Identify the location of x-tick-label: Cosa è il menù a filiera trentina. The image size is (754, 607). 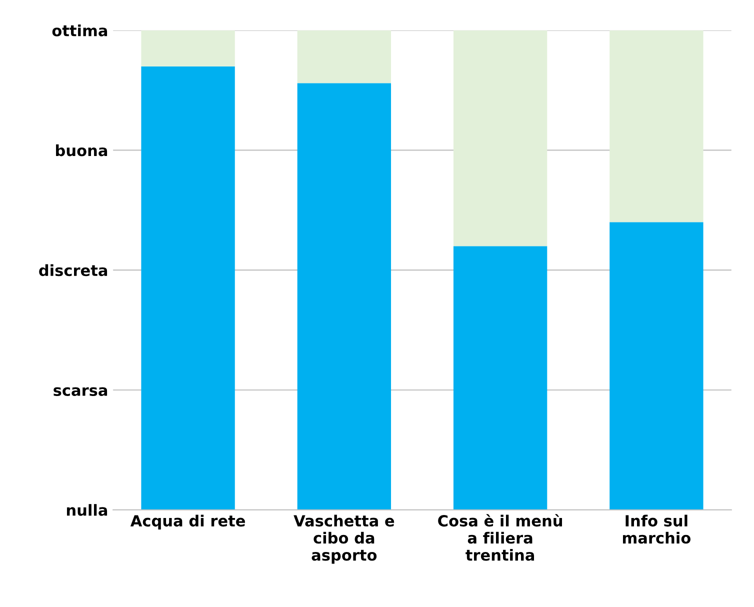
(500, 537).